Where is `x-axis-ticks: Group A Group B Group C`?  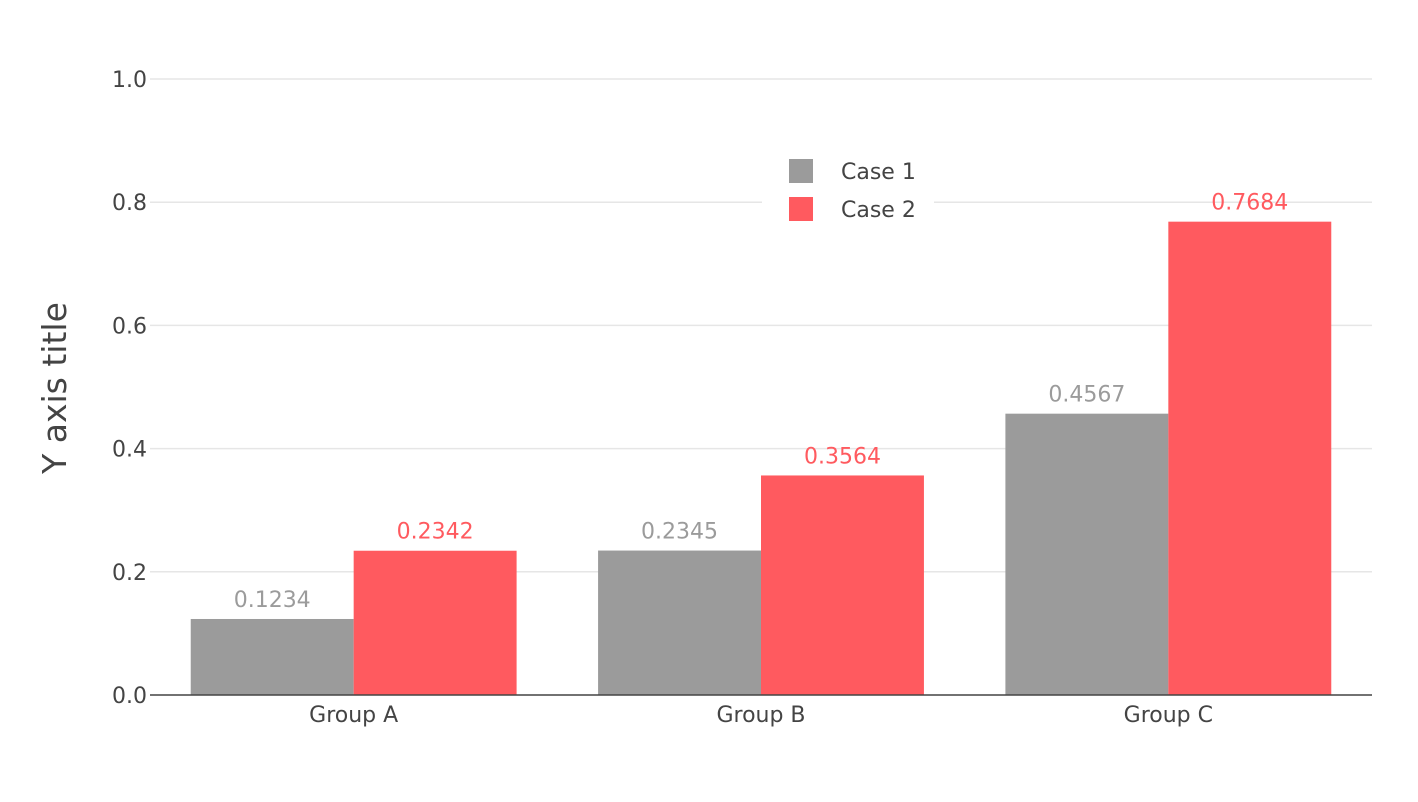 x-axis-ticks: Group A Group B Group C is located at coordinates (761, 715).